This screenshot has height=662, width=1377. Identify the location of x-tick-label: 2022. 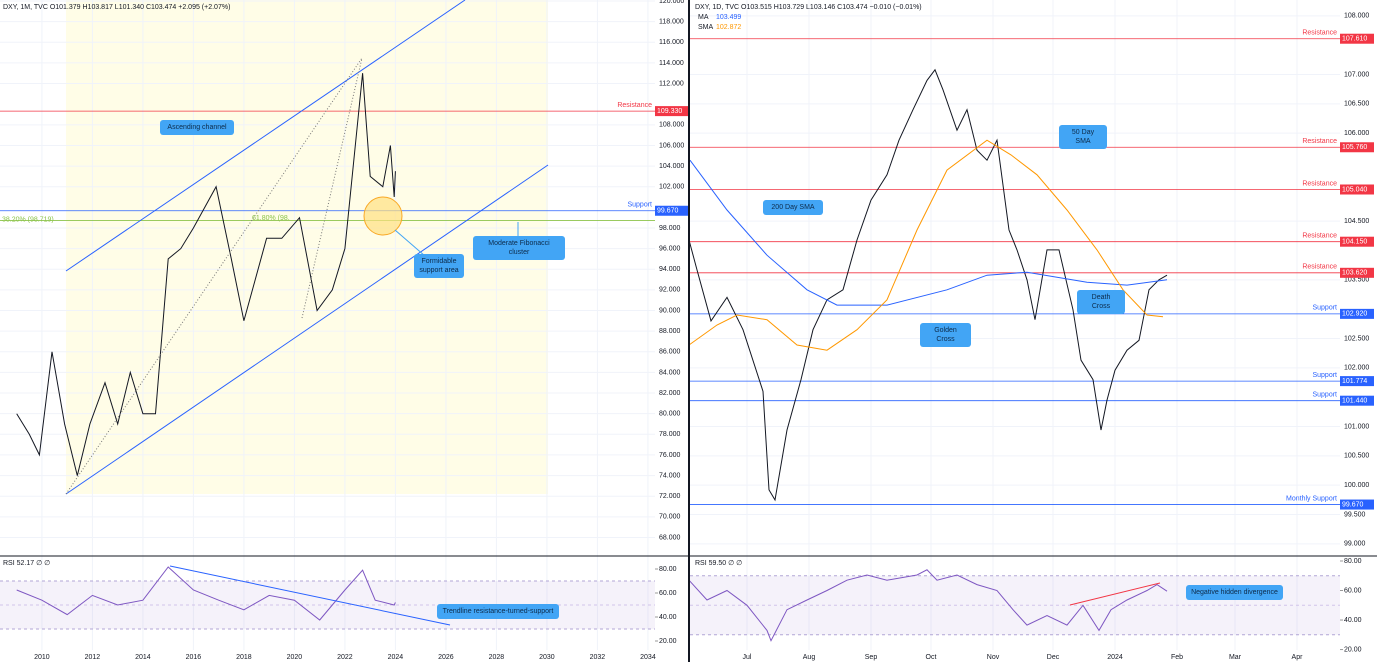
(345, 657).